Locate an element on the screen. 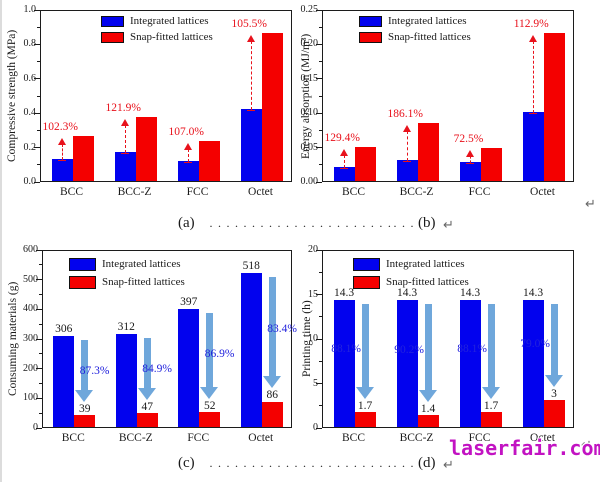 This screenshot has width=600, height=482. bar-value-label-snap: 3 is located at coordinates (554, 394).